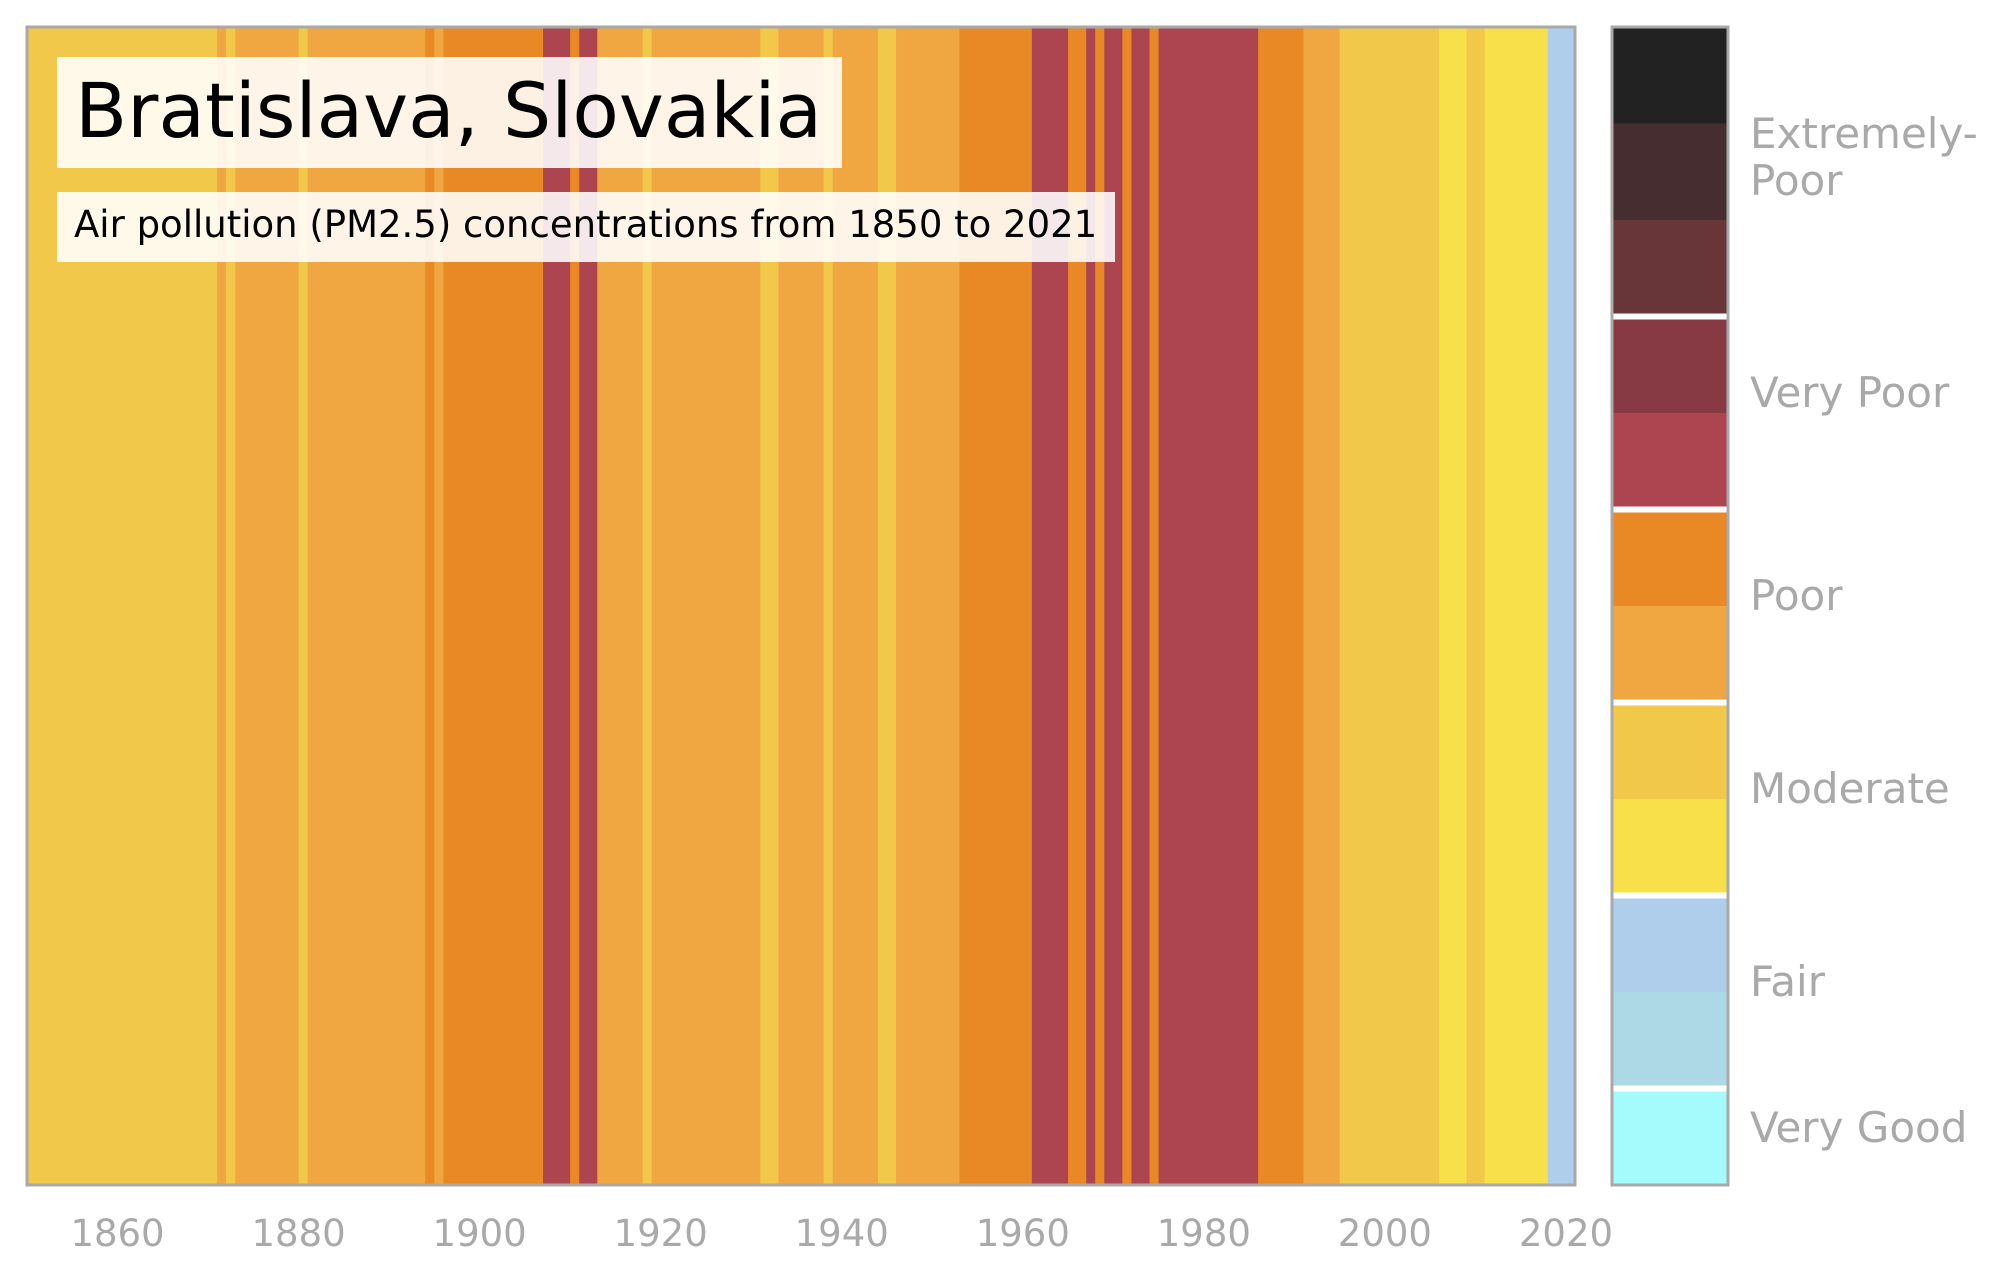 Image resolution: width=2016 pixels, height=1268 pixels. Describe the element at coordinates (1796, 595) in the screenshot. I see `legend-label-poor: Poor` at that location.